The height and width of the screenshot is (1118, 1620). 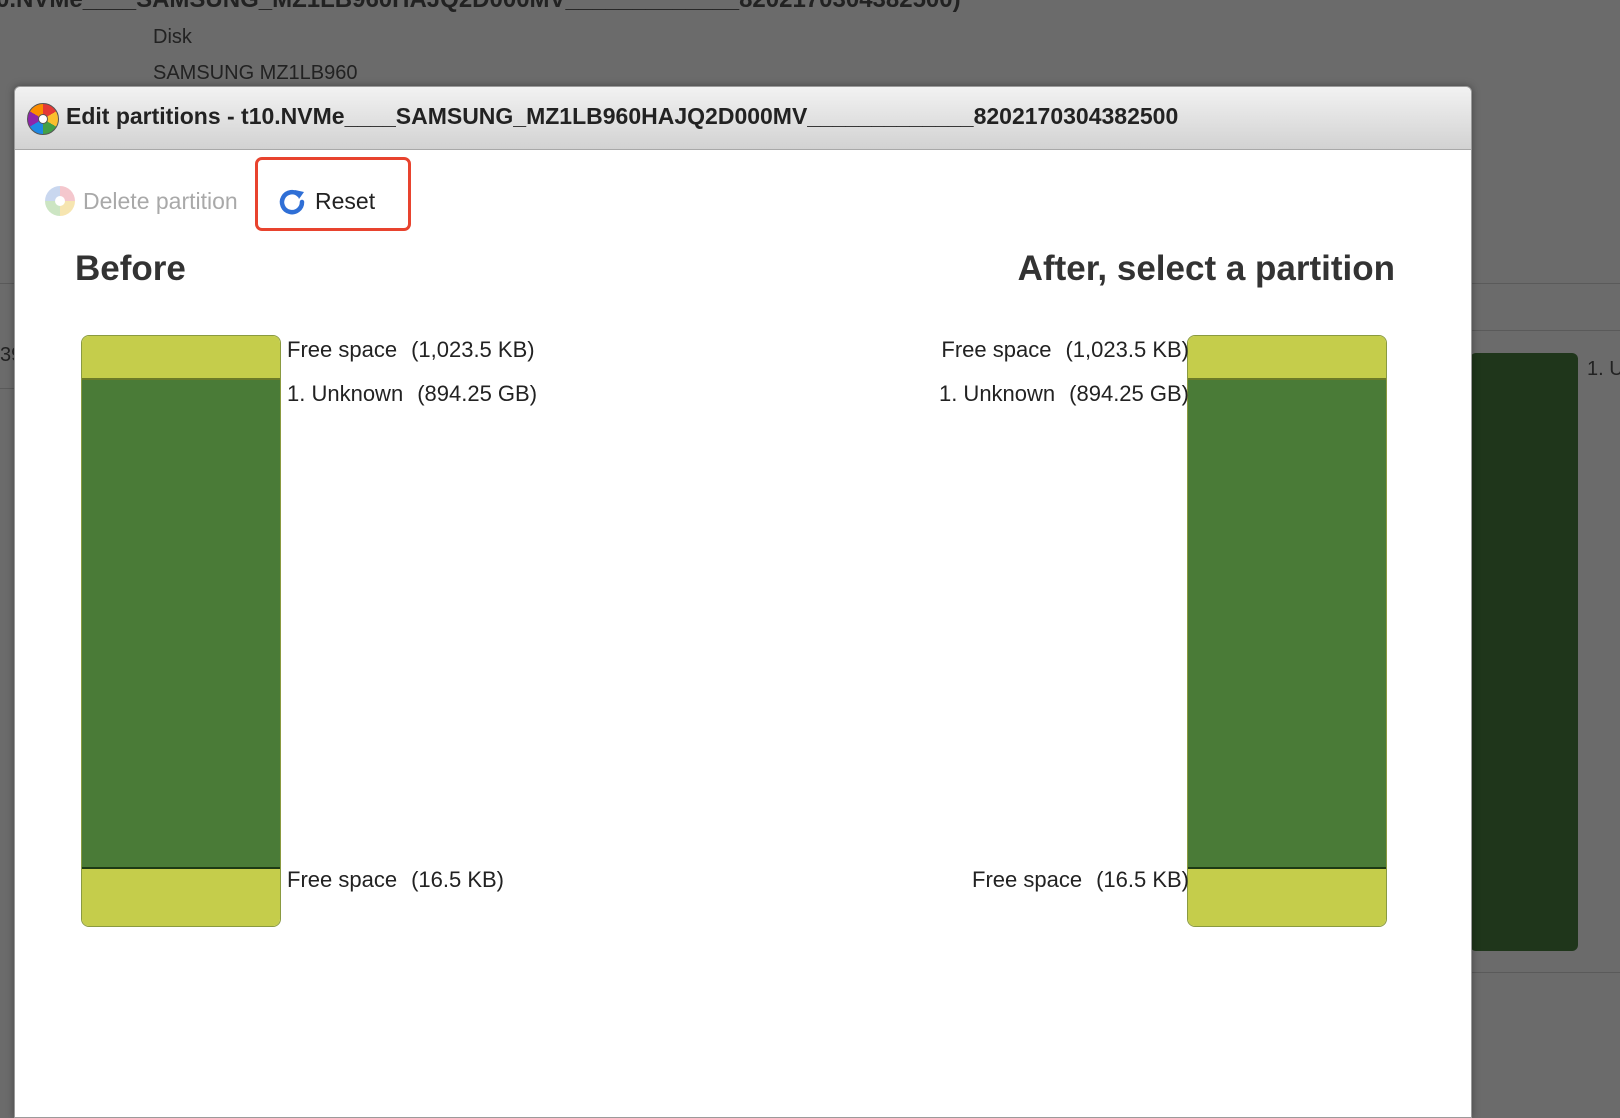 I want to click on reset-icon, so click(x=292, y=202).